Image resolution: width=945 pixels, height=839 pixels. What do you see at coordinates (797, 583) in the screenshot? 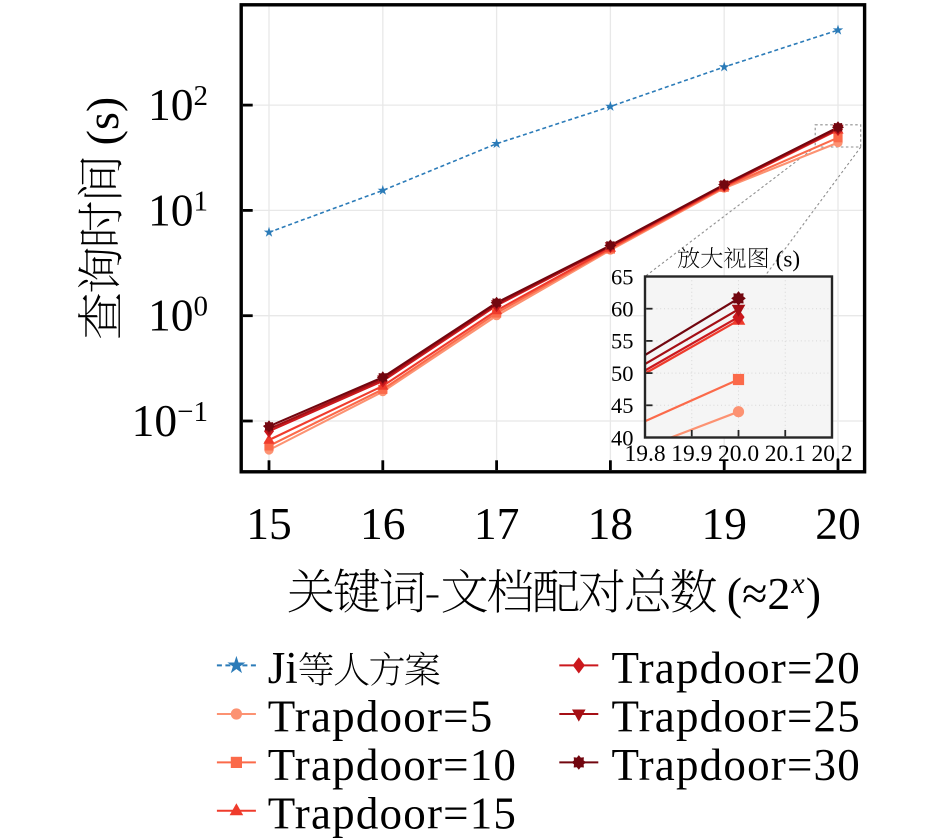
I see `svg-text: x` at bounding box center [797, 583].